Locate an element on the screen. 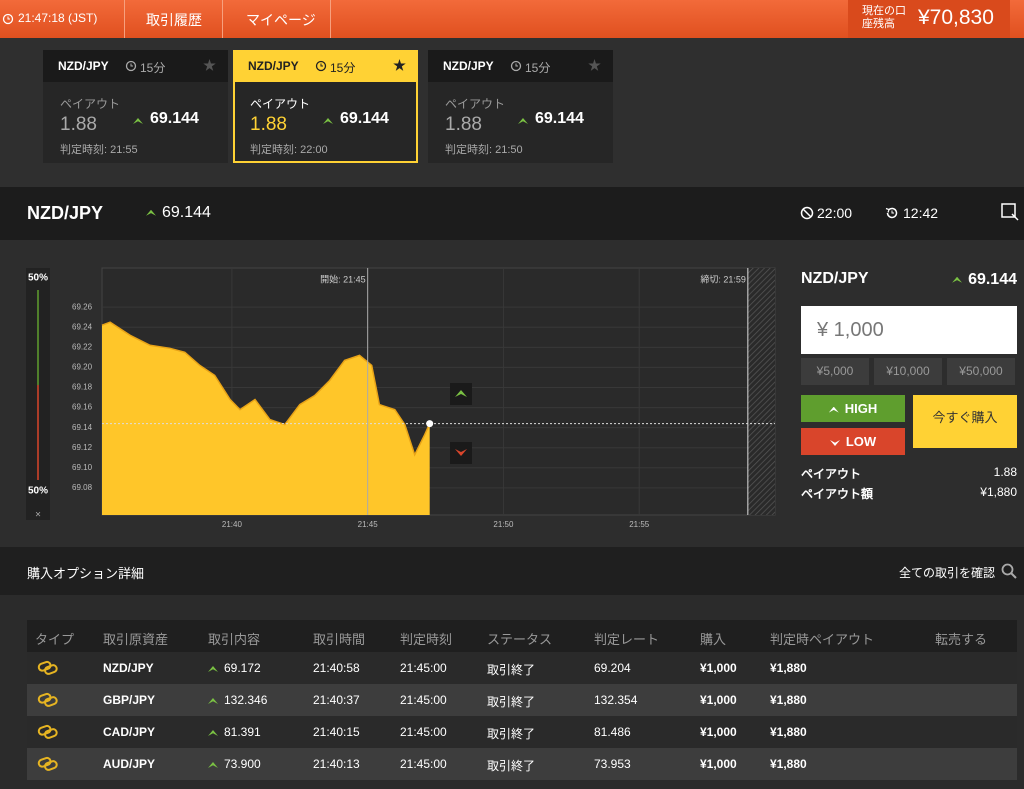  quick-amount: ¥50,000 is located at coordinates (981, 371).